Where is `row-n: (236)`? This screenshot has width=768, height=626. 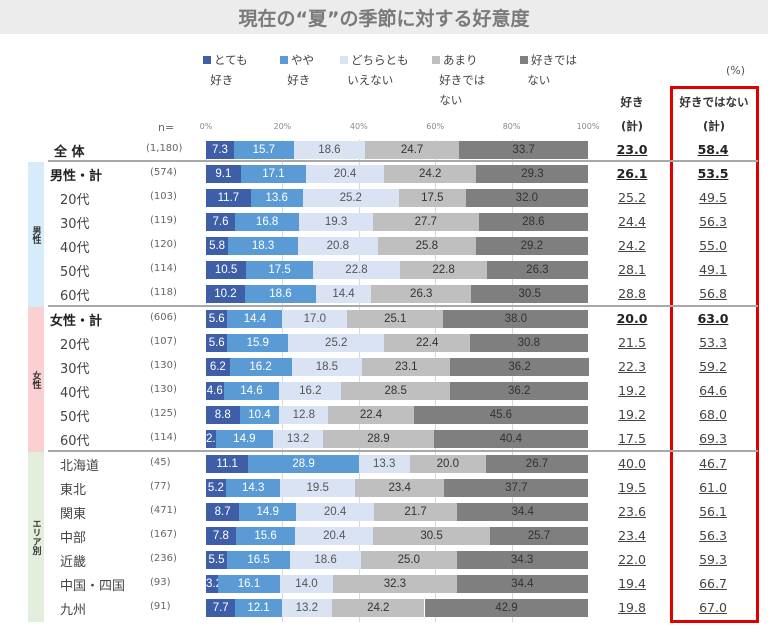
row-n: (236) is located at coordinates (163, 558).